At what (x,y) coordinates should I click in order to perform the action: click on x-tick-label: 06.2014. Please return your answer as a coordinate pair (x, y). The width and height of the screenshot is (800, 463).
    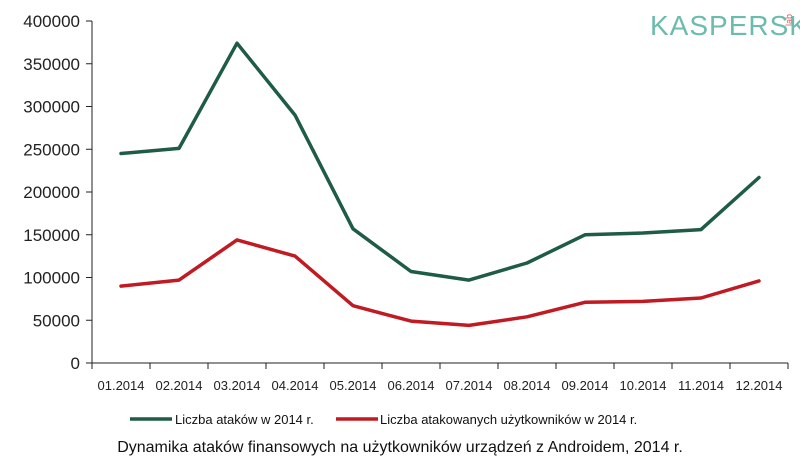
    Looking at the image, I should click on (411, 385).